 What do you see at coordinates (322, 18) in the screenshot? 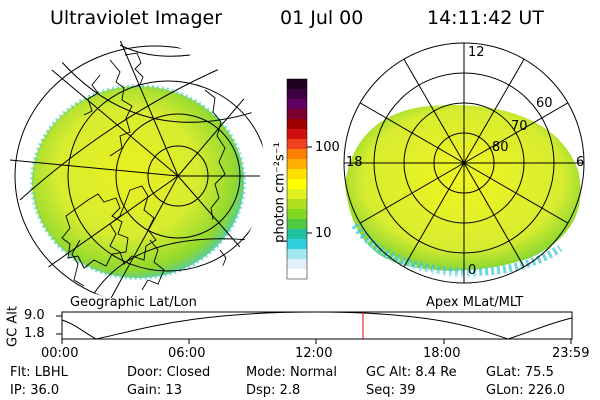
I see `date-label: 01 Jul 00` at bounding box center [322, 18].